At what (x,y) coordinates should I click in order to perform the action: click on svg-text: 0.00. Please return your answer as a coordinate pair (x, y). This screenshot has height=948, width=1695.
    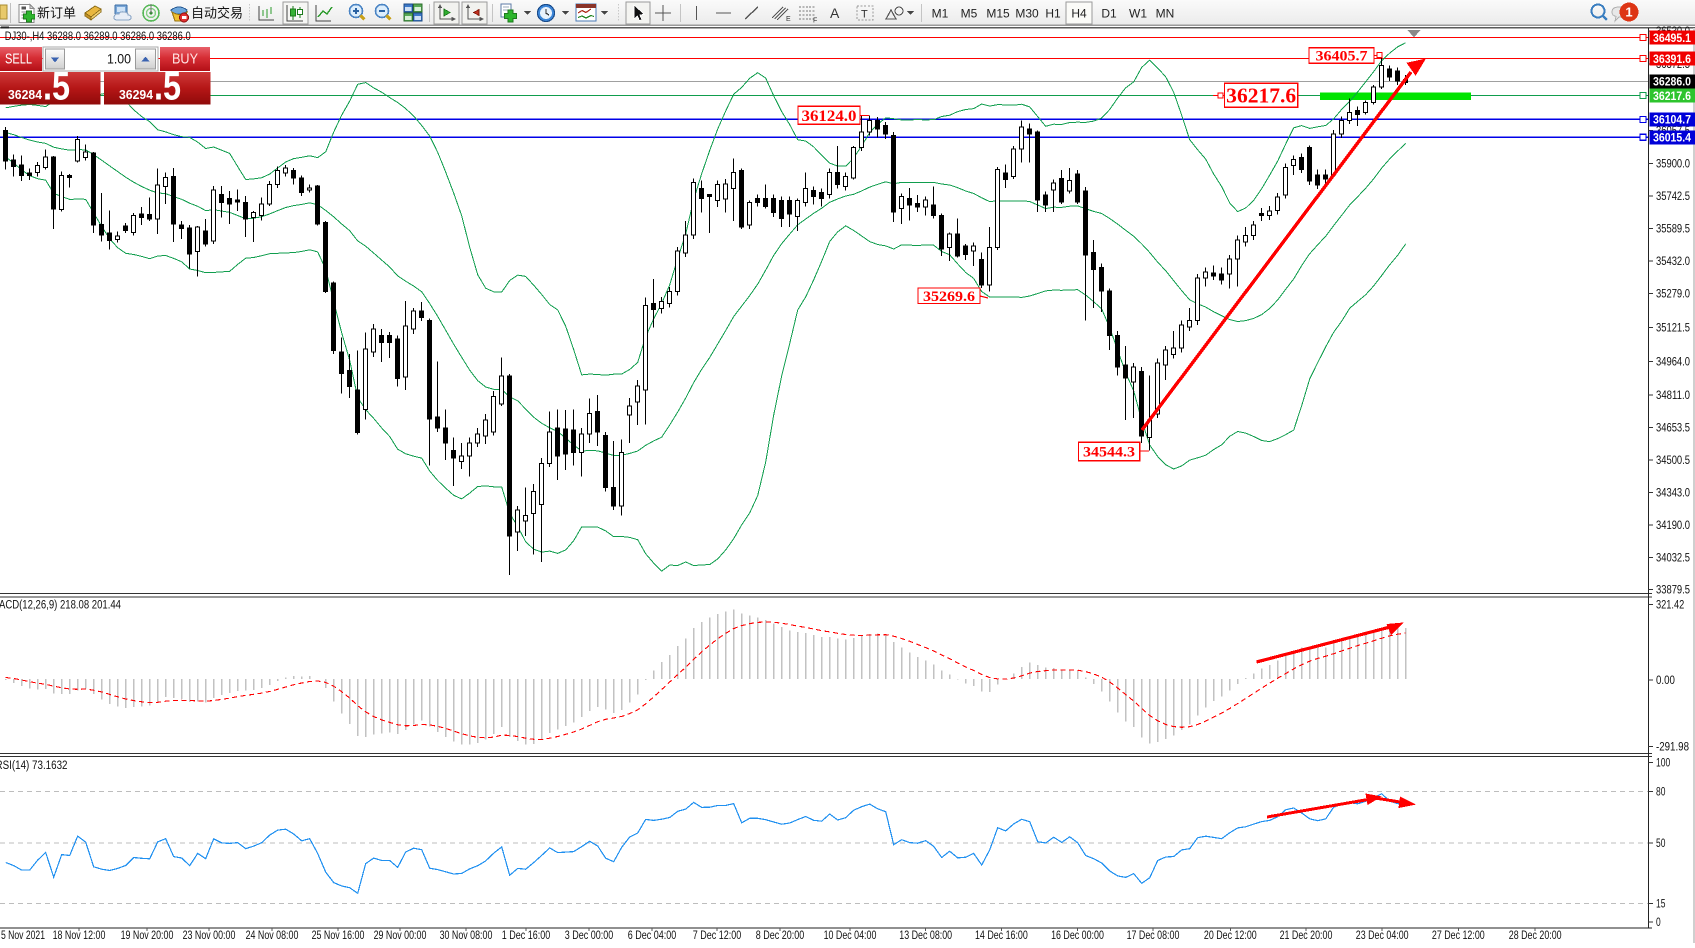
    Looking at the image, I should click on (1665, 681).